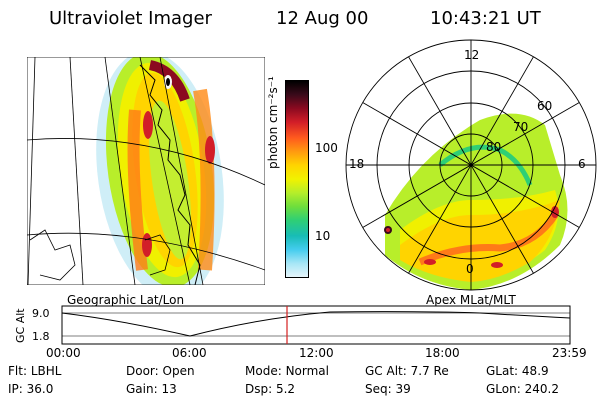 The width and height of the screenshot is (600, 400). What do you see at coordinates (522, 389) in the screenshot?
I see `status-glon: GLon: 240.2` at bounding box center [522, 389].